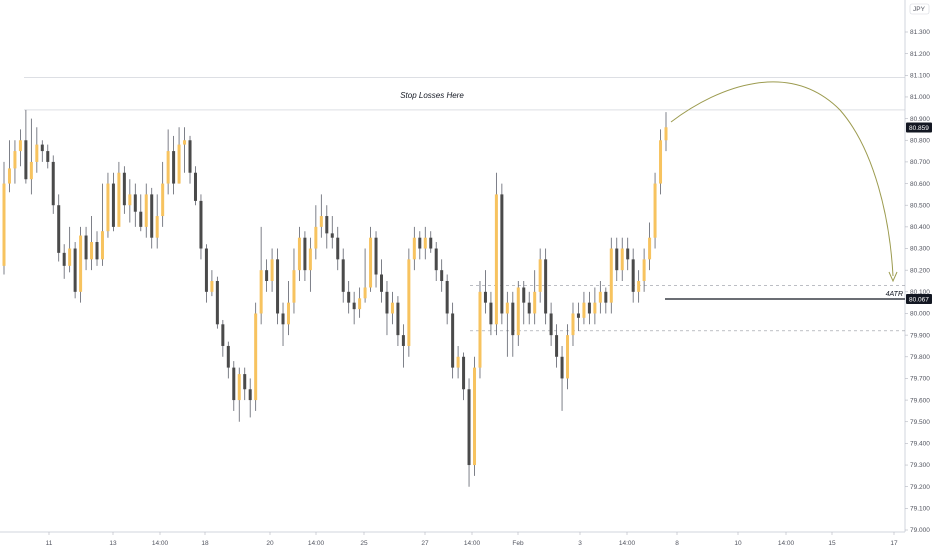  What do you see at coordinates (920, 465) in the screenshot?
I see `y-tick-label: 79.300` at bounding box center [920, 465].